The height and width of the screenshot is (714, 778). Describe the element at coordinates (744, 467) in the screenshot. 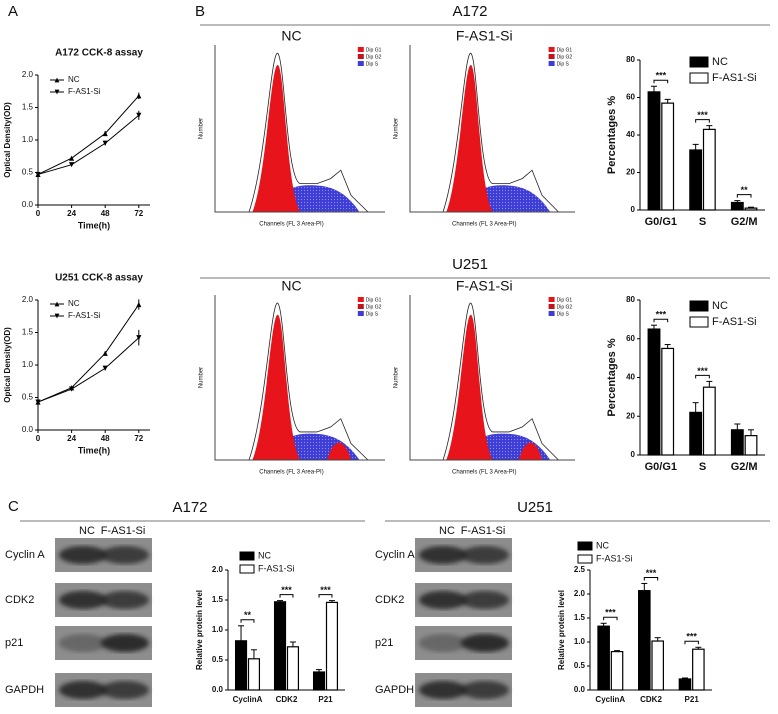

I see `x-tick-label: G2/M` at that location.